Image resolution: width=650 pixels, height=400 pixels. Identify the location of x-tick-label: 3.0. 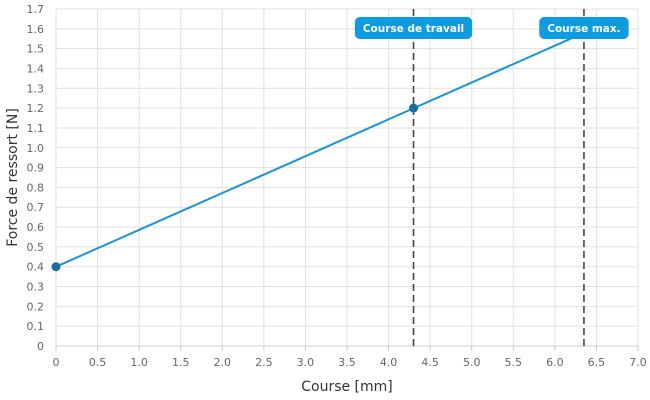
(306, 362).